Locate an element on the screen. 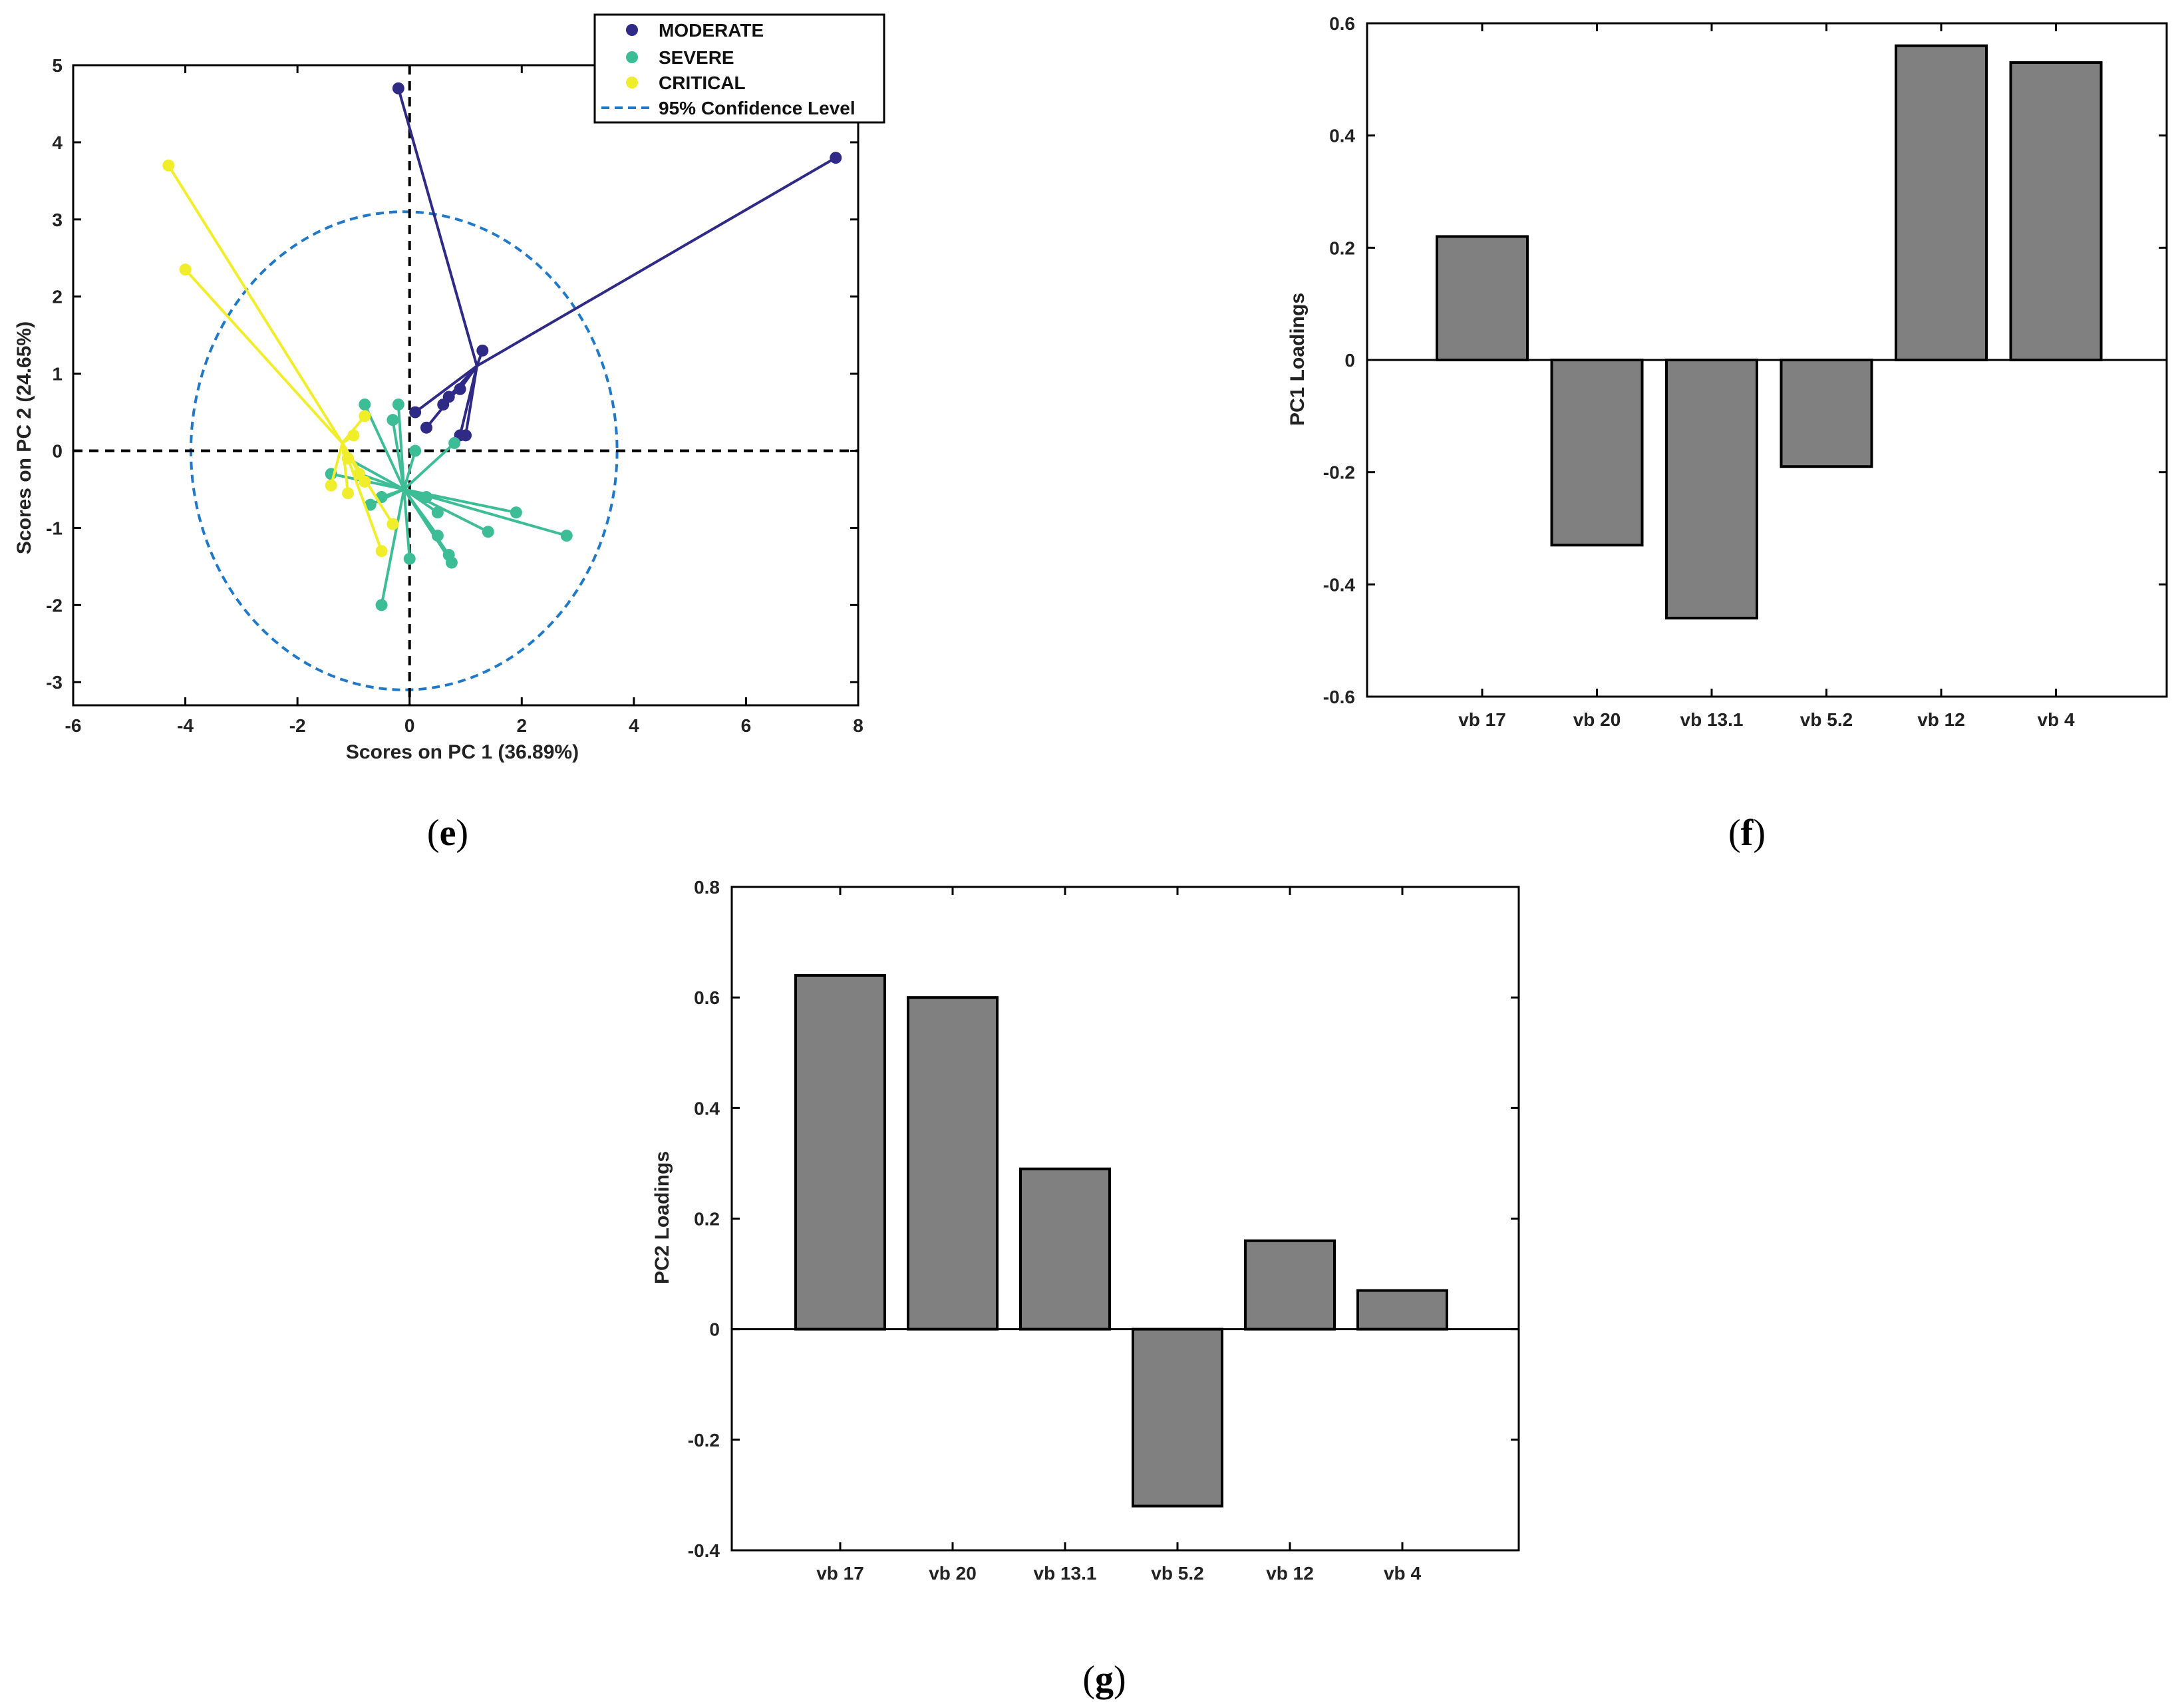  pc2-category-label: vb 5.2 is located at coordinates (1177, 1573).